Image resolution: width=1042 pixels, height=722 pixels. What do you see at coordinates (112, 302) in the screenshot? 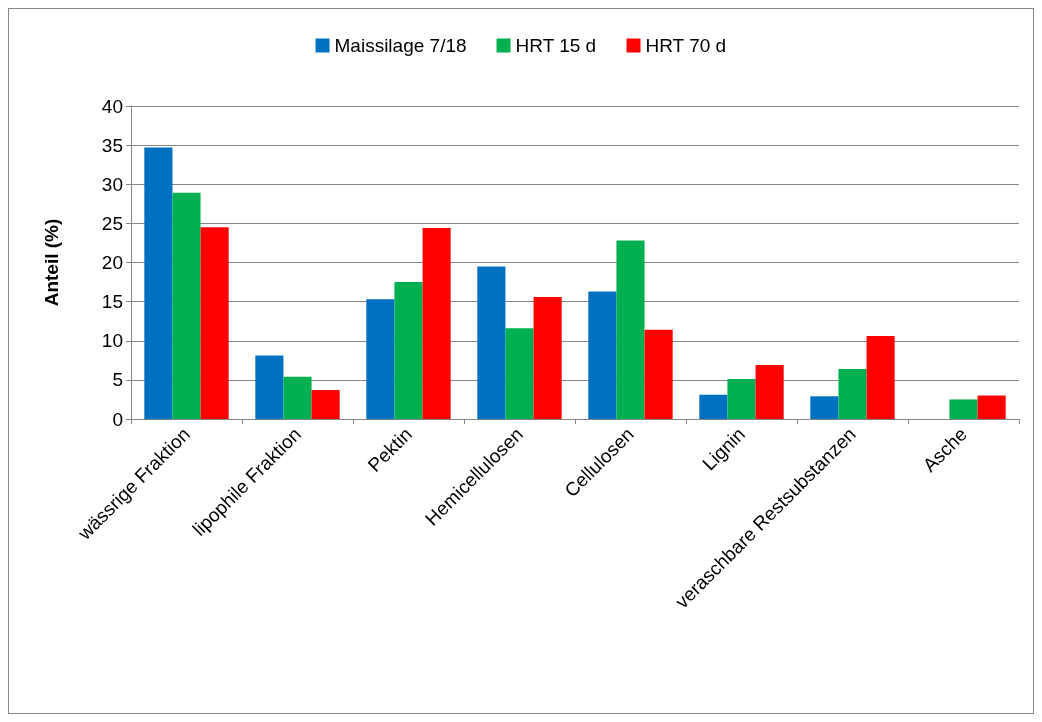
I see `y-tick-label: 15` at bounding box center [112, 302].